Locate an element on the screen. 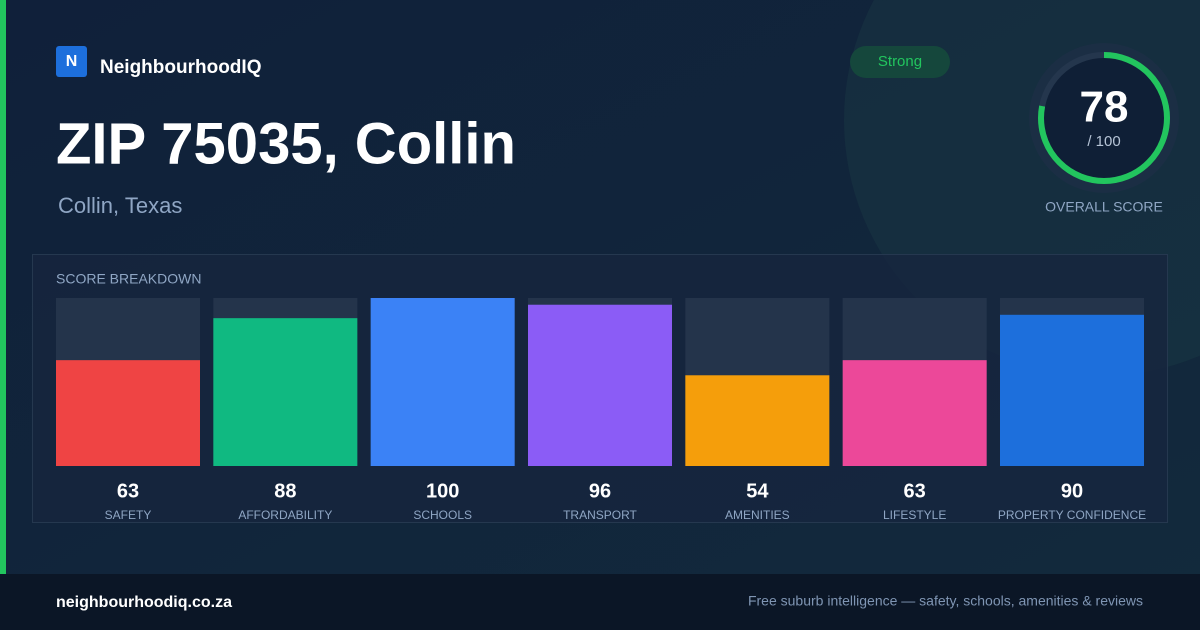 The height and width of the screenshot is (630, 1200). value-label: 88 is located at coordinates (285, 491).